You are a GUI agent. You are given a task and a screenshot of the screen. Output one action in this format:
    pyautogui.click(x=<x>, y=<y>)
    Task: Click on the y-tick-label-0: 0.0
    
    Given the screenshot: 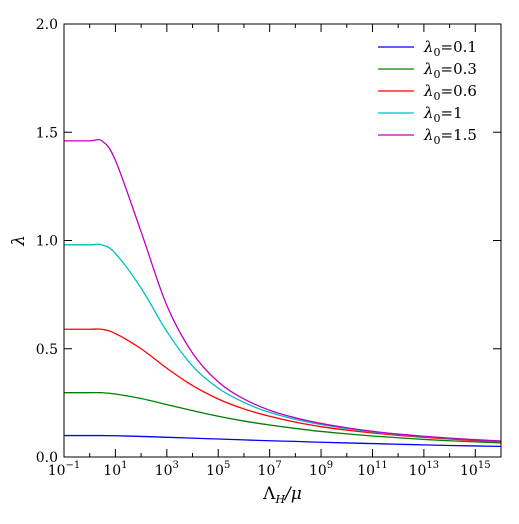 What is the action you would take?
    pyautogui.click(x=47, y=458)
    